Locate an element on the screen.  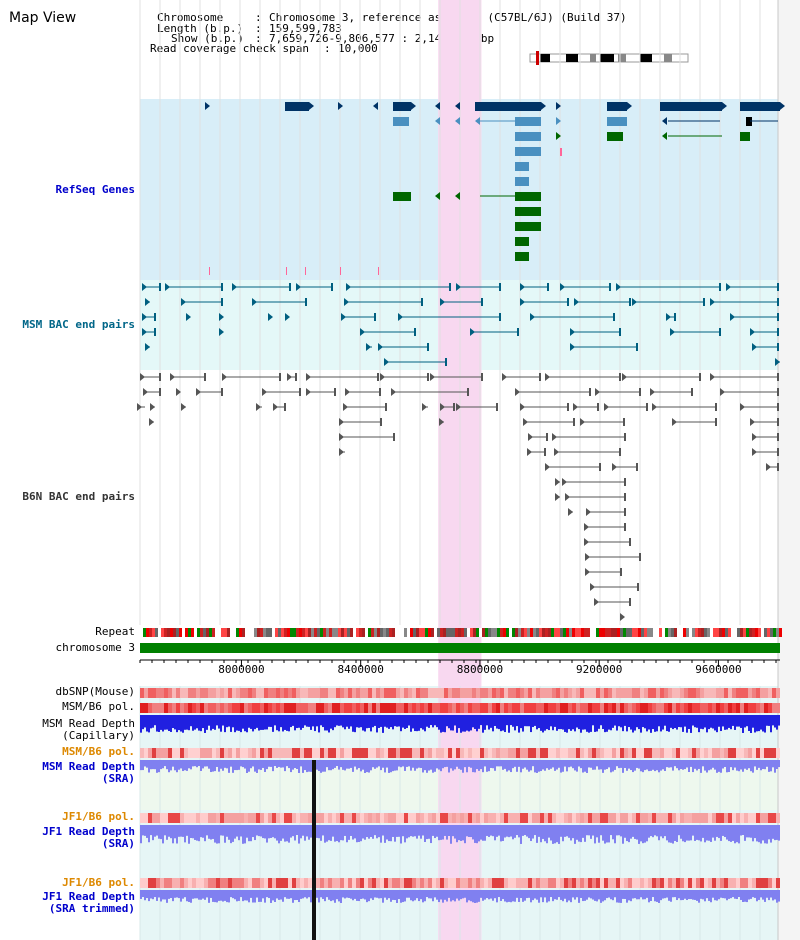
msm-bac-pair-end is located at coordinates (568, 302).